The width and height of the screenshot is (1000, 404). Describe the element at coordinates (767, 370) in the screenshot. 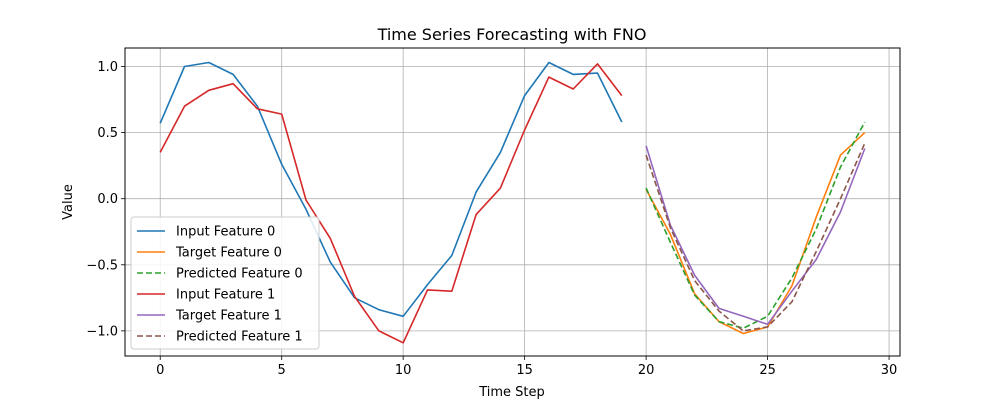

I see `x-tick-label: 25` at that location.